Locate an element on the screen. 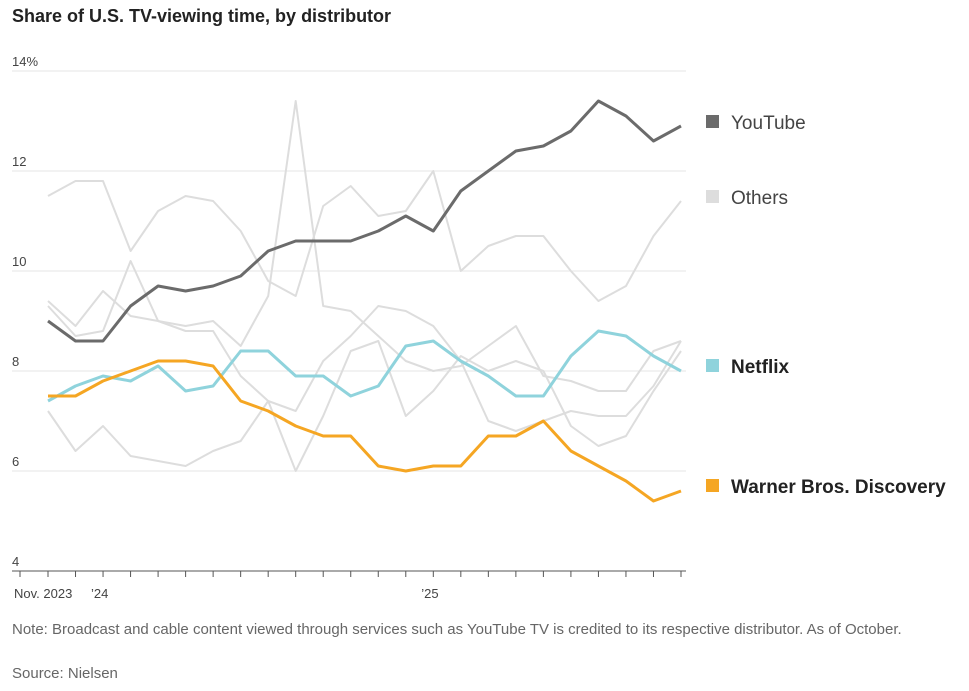  y-tick-label: 8 is located at coordinates (15, 361).